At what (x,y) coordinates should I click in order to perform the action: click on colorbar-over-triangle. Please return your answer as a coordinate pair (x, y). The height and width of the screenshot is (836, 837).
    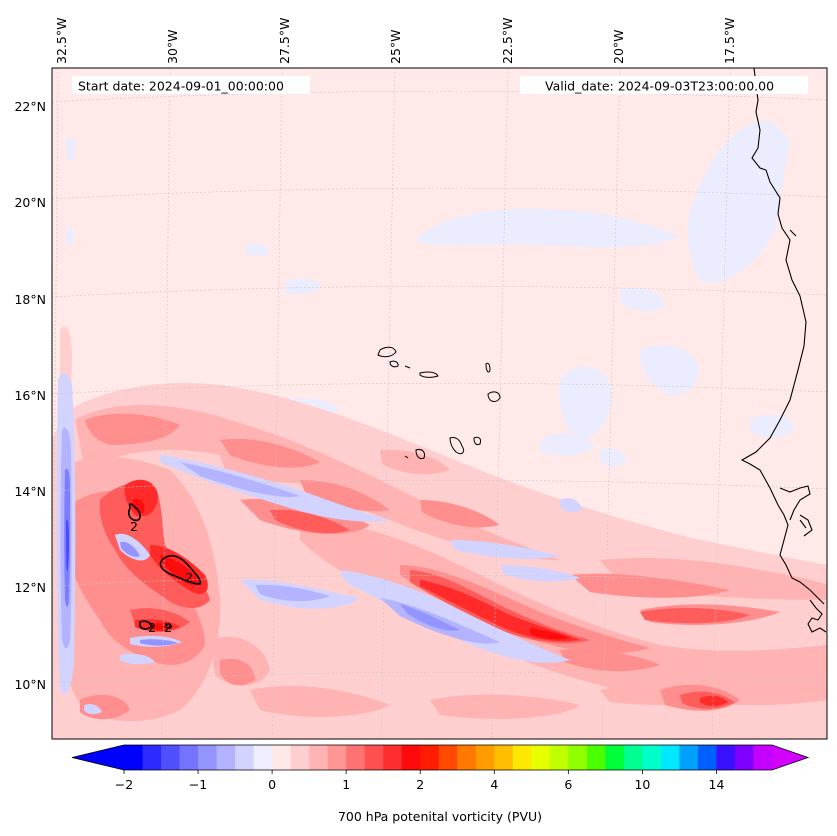
    Looking at the image, I should click on (790, 757).